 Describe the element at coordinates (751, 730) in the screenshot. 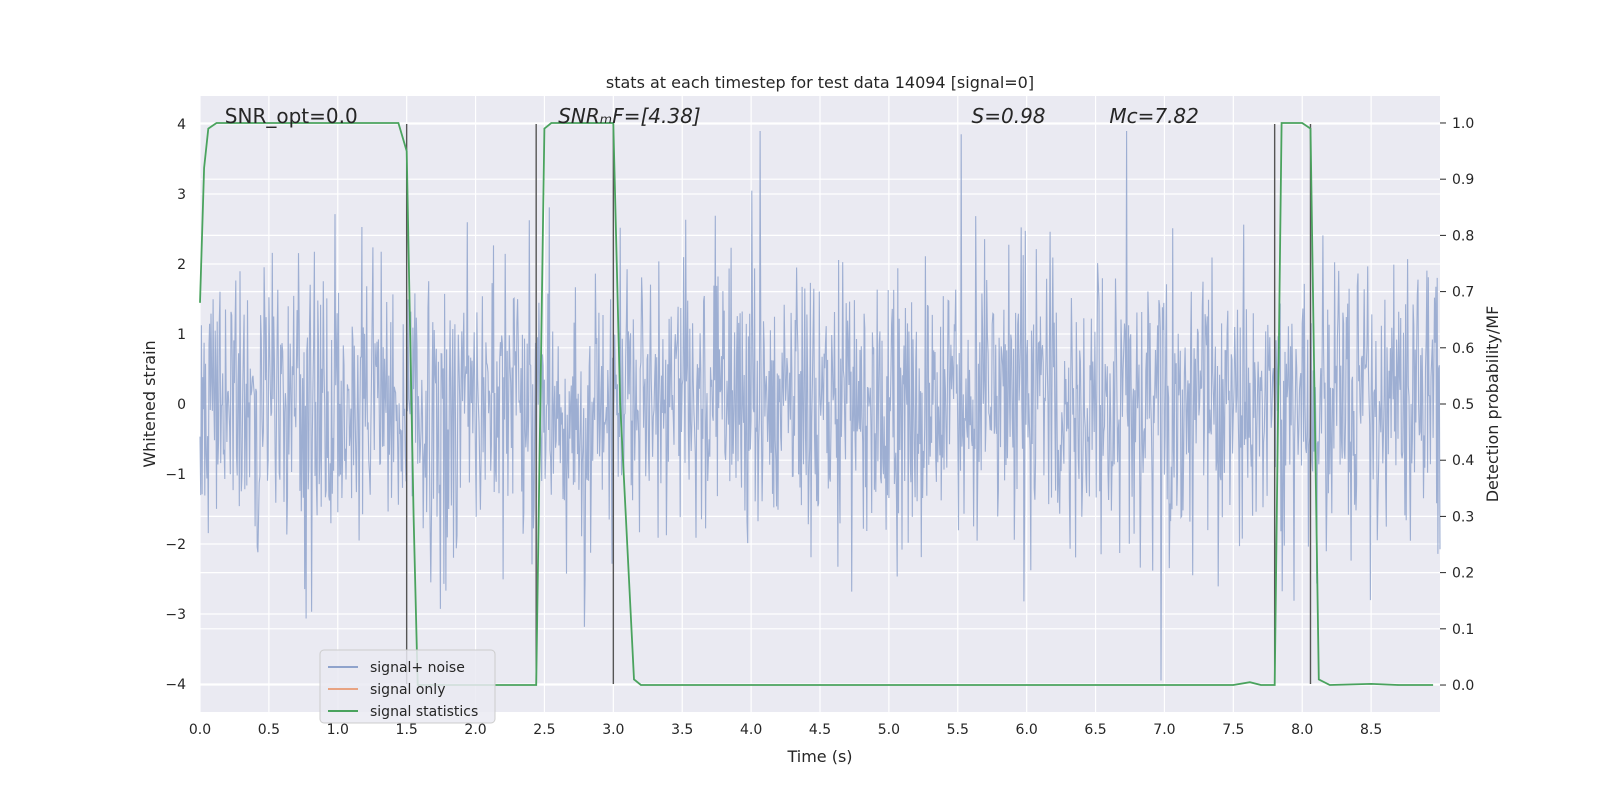

I see `x-tick-label: 4.0` at that location.